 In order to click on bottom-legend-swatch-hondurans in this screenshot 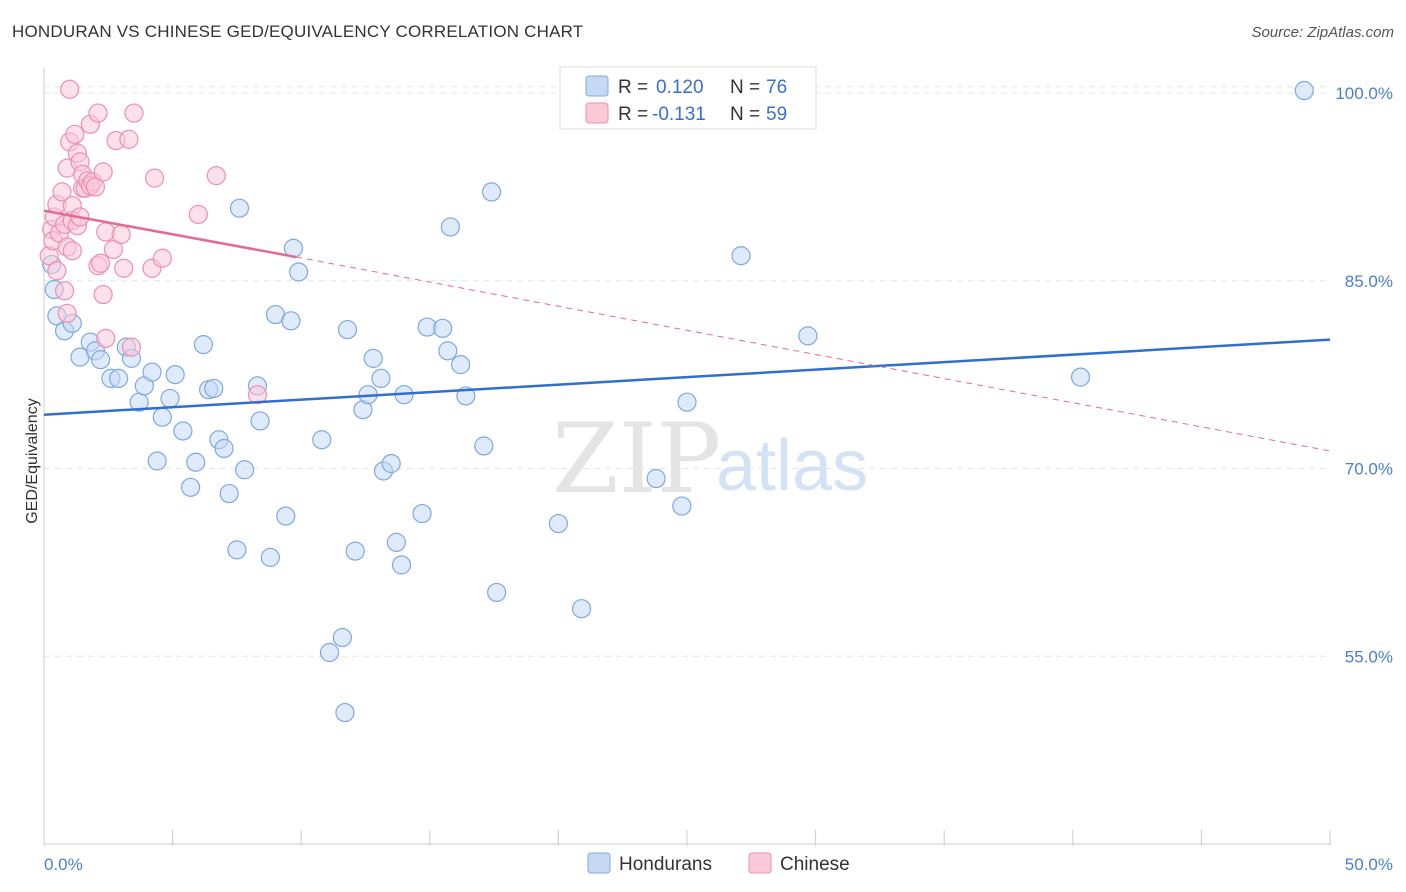, I will do `click(599, 863)`.